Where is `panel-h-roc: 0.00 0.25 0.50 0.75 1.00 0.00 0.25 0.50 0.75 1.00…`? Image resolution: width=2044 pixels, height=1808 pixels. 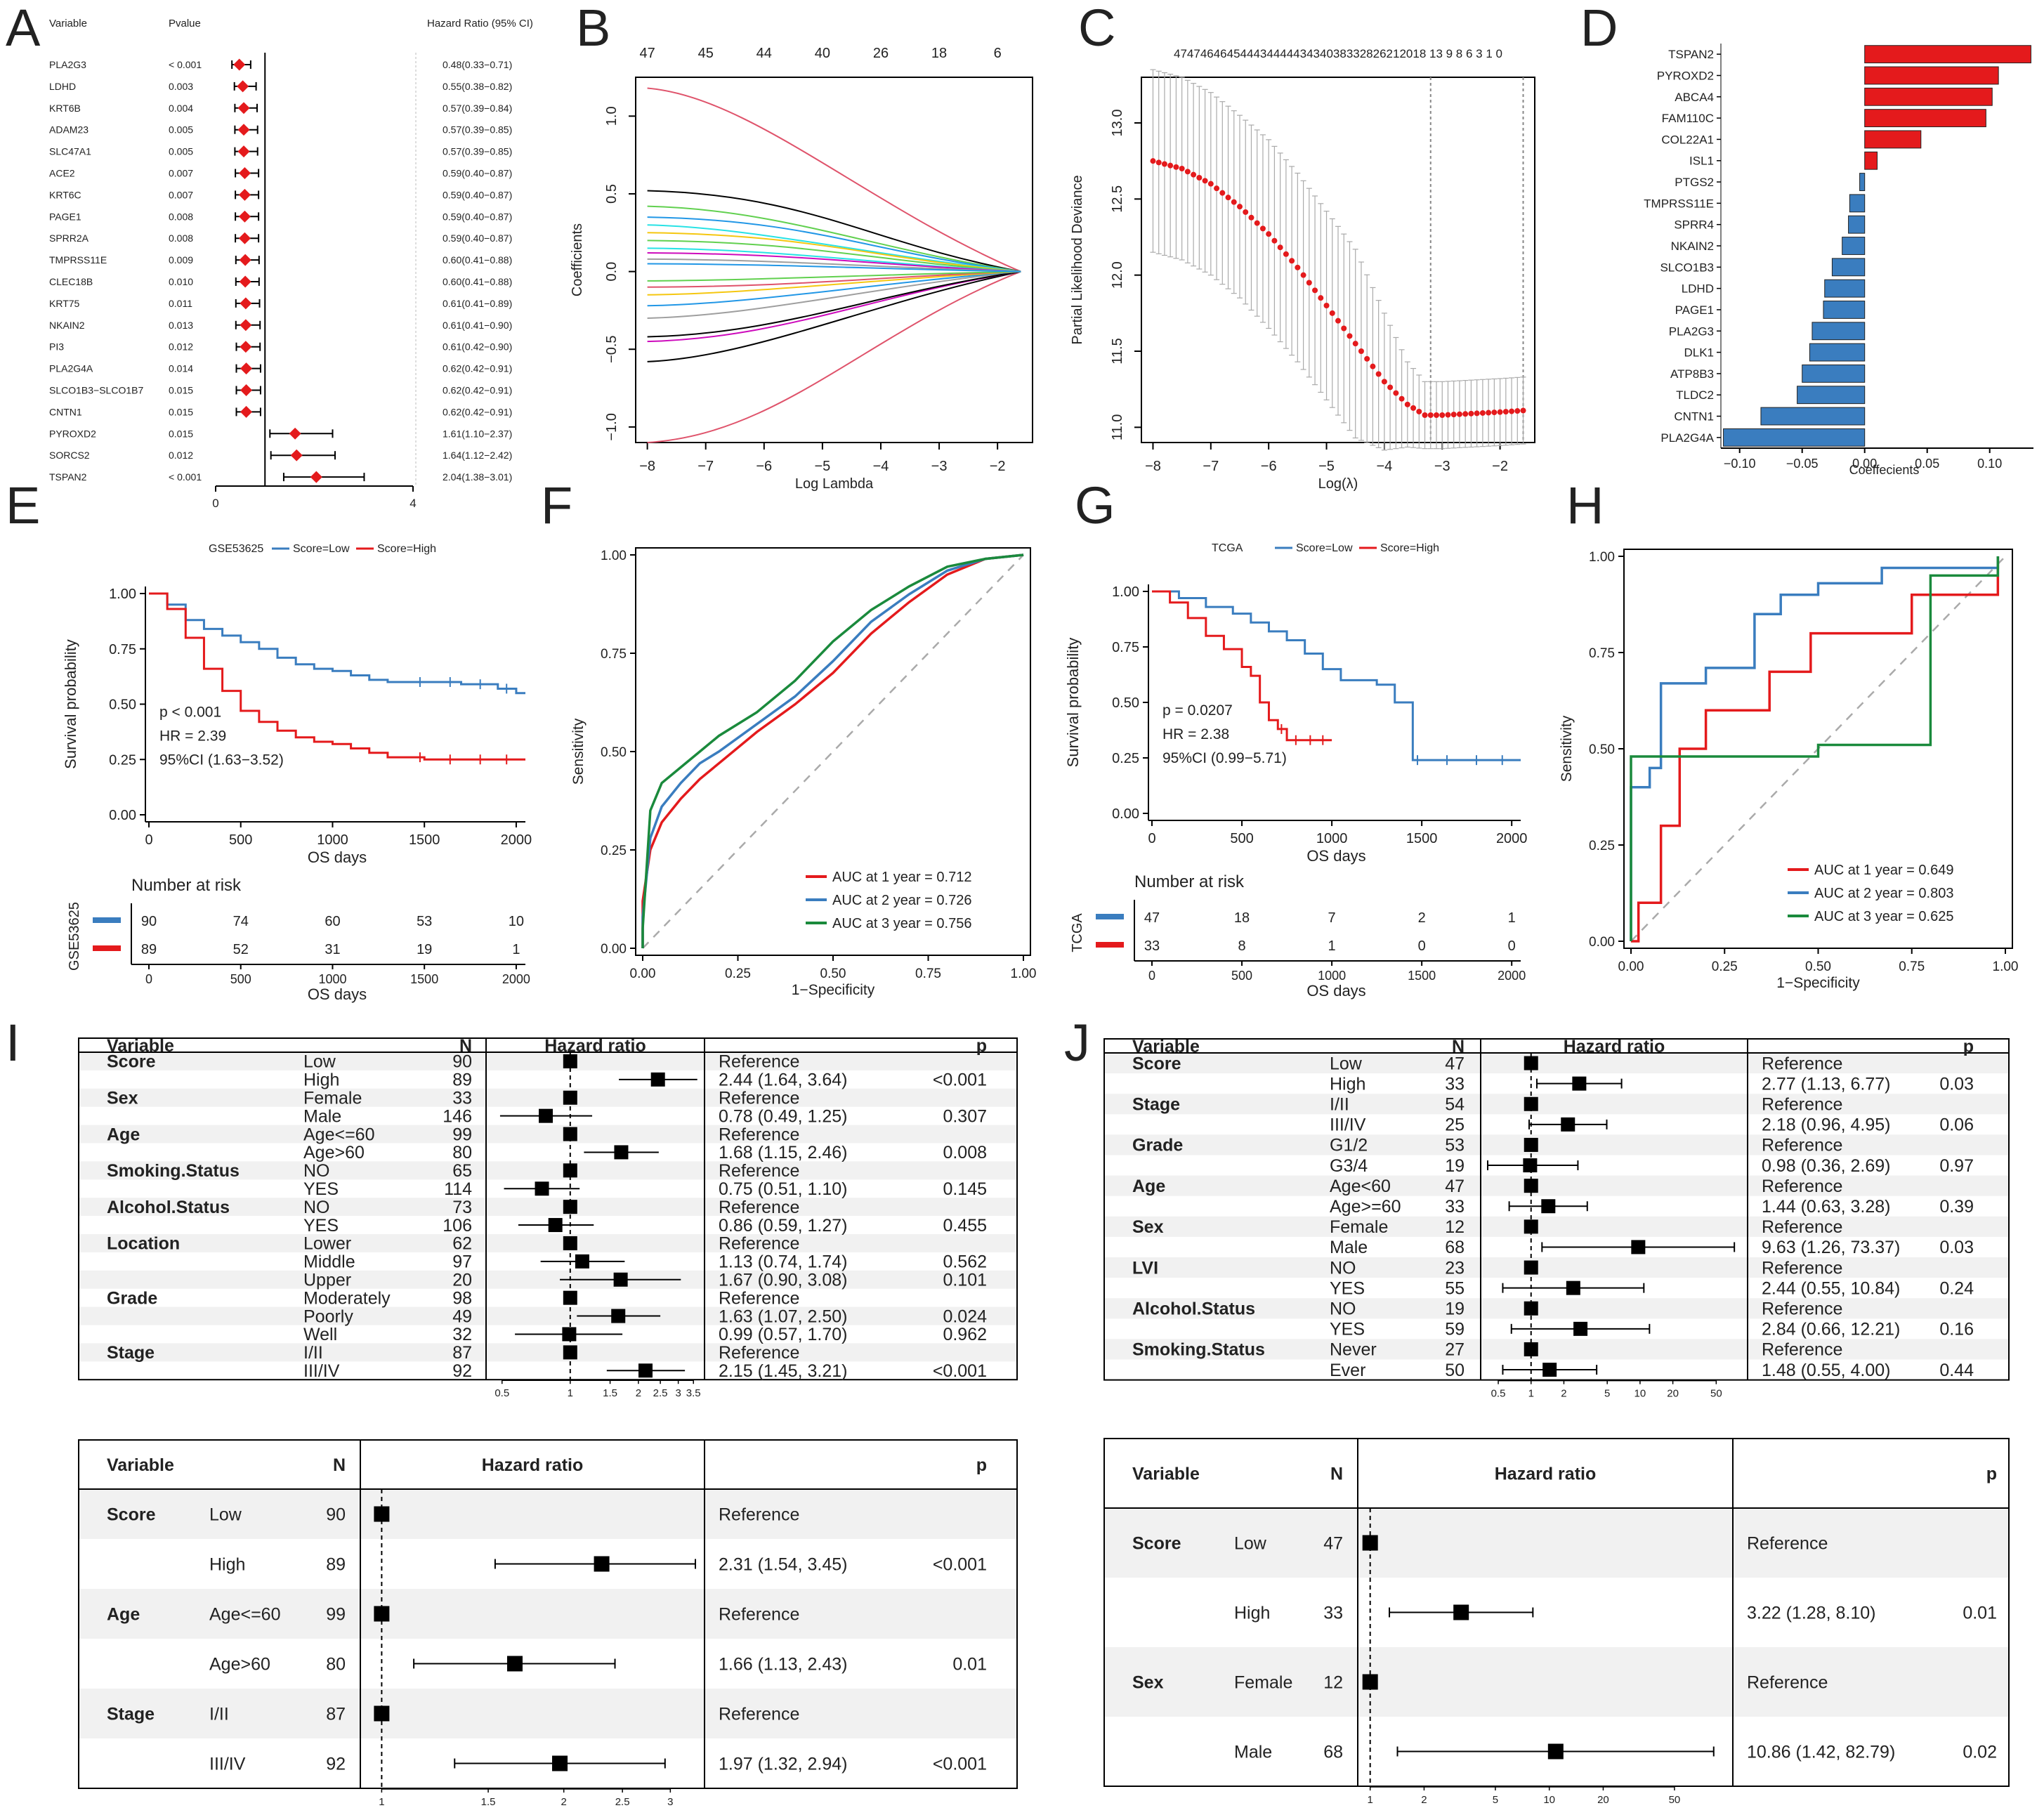 panel-h-roc: 0.00 0.25 0.50 0.75 1.00 0.00 0.25 0.50 0.75 1.00… is located at coordinates (1788, 770).